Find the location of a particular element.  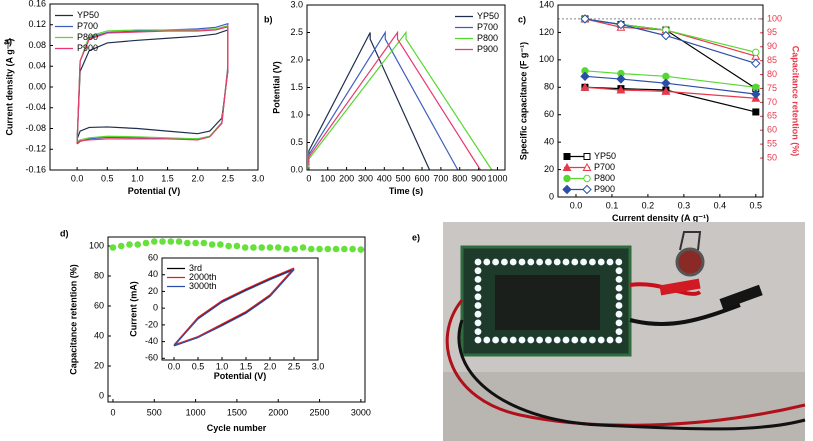

y-tick-label: -0.16 is located at coordinates (35, 169).